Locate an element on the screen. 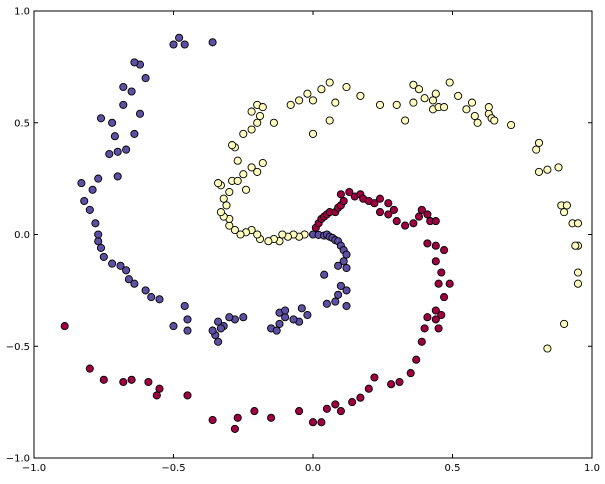  y-tick-label: 1.0 is located at coordinates (22, 12).